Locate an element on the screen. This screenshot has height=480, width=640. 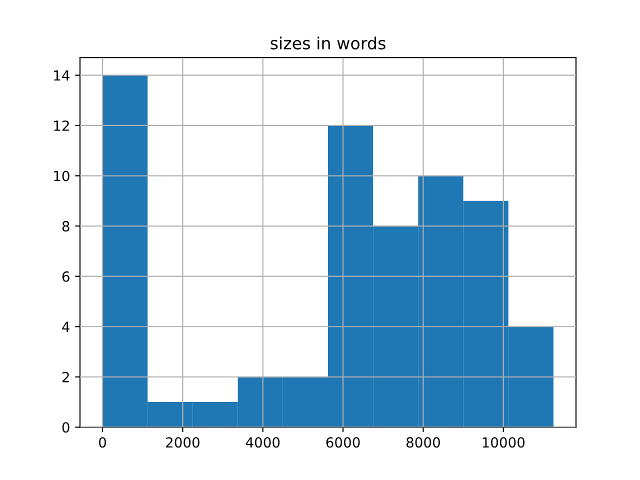
y-tick-label: 4 is located at coordinates (66, 327).